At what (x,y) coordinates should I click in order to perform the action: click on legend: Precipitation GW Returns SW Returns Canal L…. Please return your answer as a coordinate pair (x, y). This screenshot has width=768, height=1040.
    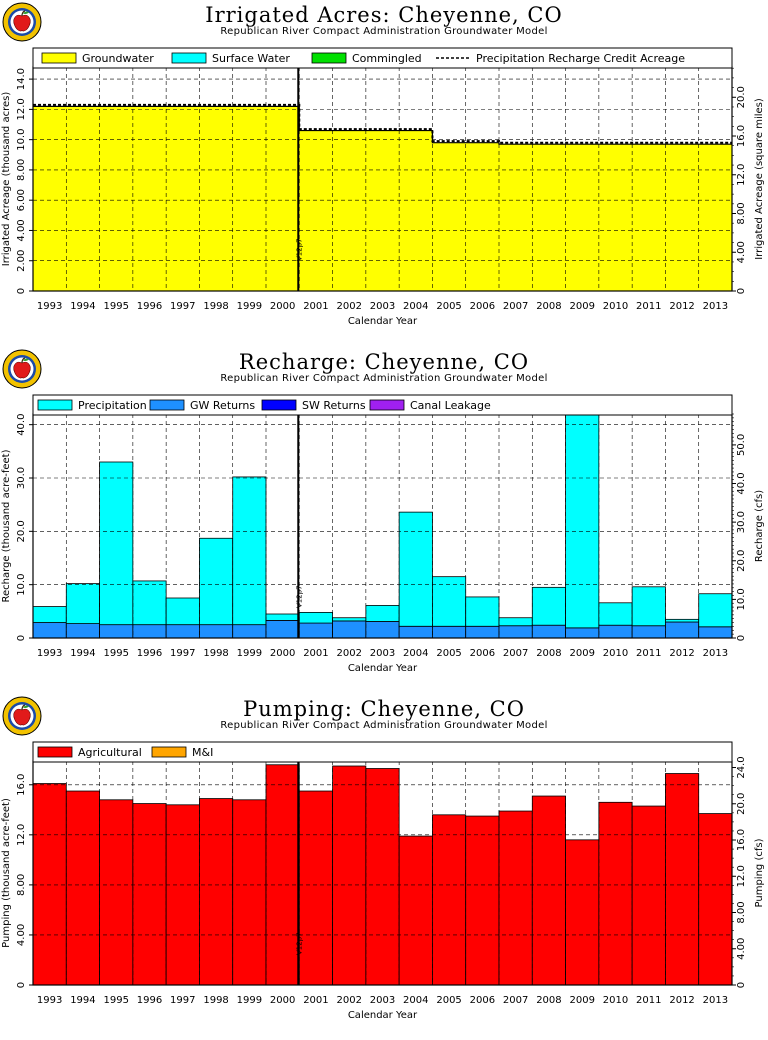
    Looking at the image, I should click on (382, 405).